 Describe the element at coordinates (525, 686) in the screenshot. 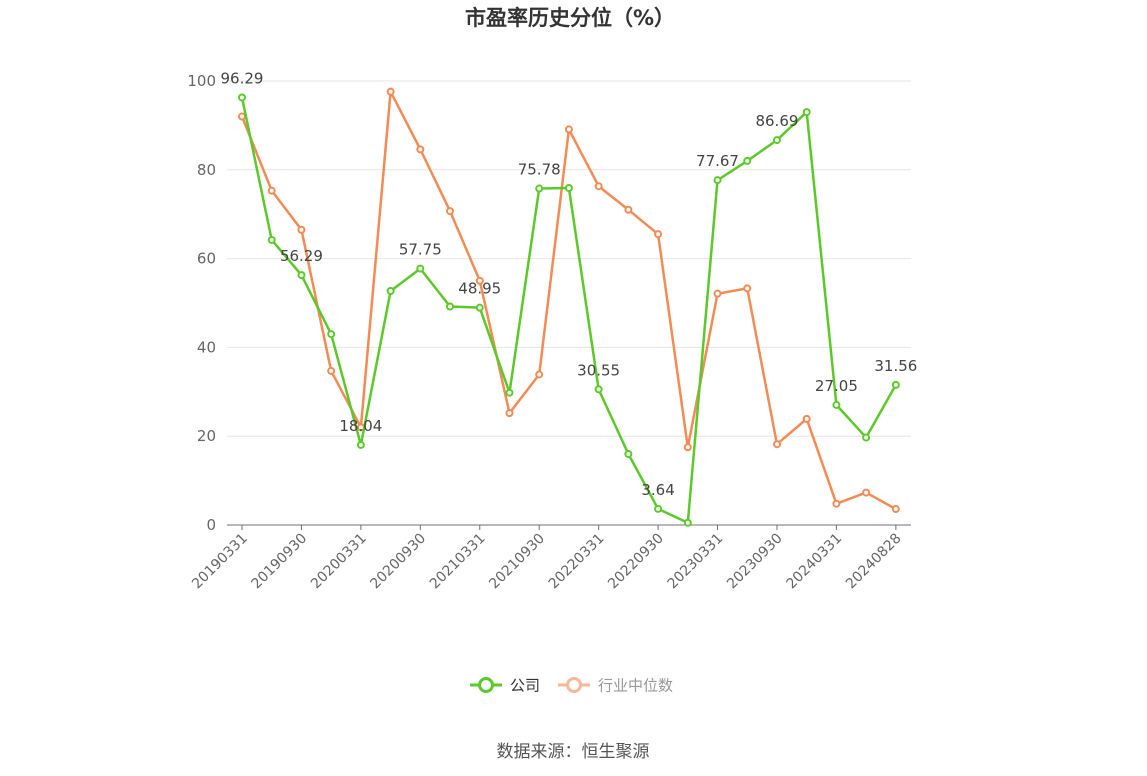

I see `legend-company-label: 公司` at that location.